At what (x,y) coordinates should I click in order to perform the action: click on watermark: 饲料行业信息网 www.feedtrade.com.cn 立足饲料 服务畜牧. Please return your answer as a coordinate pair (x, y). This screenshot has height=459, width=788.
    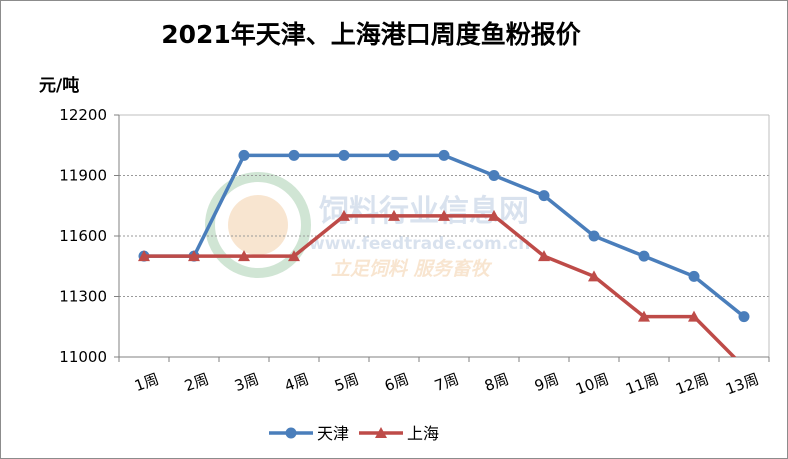
    Looking at the image, I should click on (367, 226).